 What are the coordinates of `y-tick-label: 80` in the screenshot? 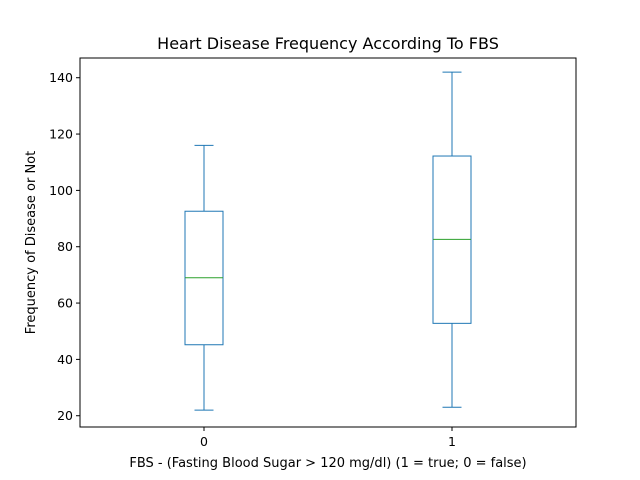 It's located at (65, 246).